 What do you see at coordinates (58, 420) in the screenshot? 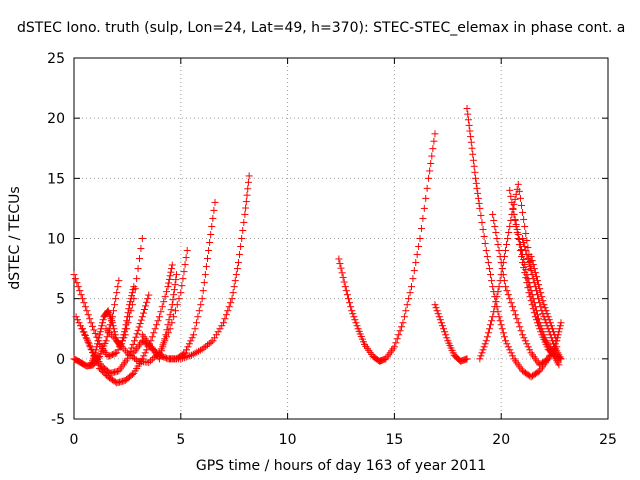
I see `y-tick-label: -5` at bounding box center [58, 420].